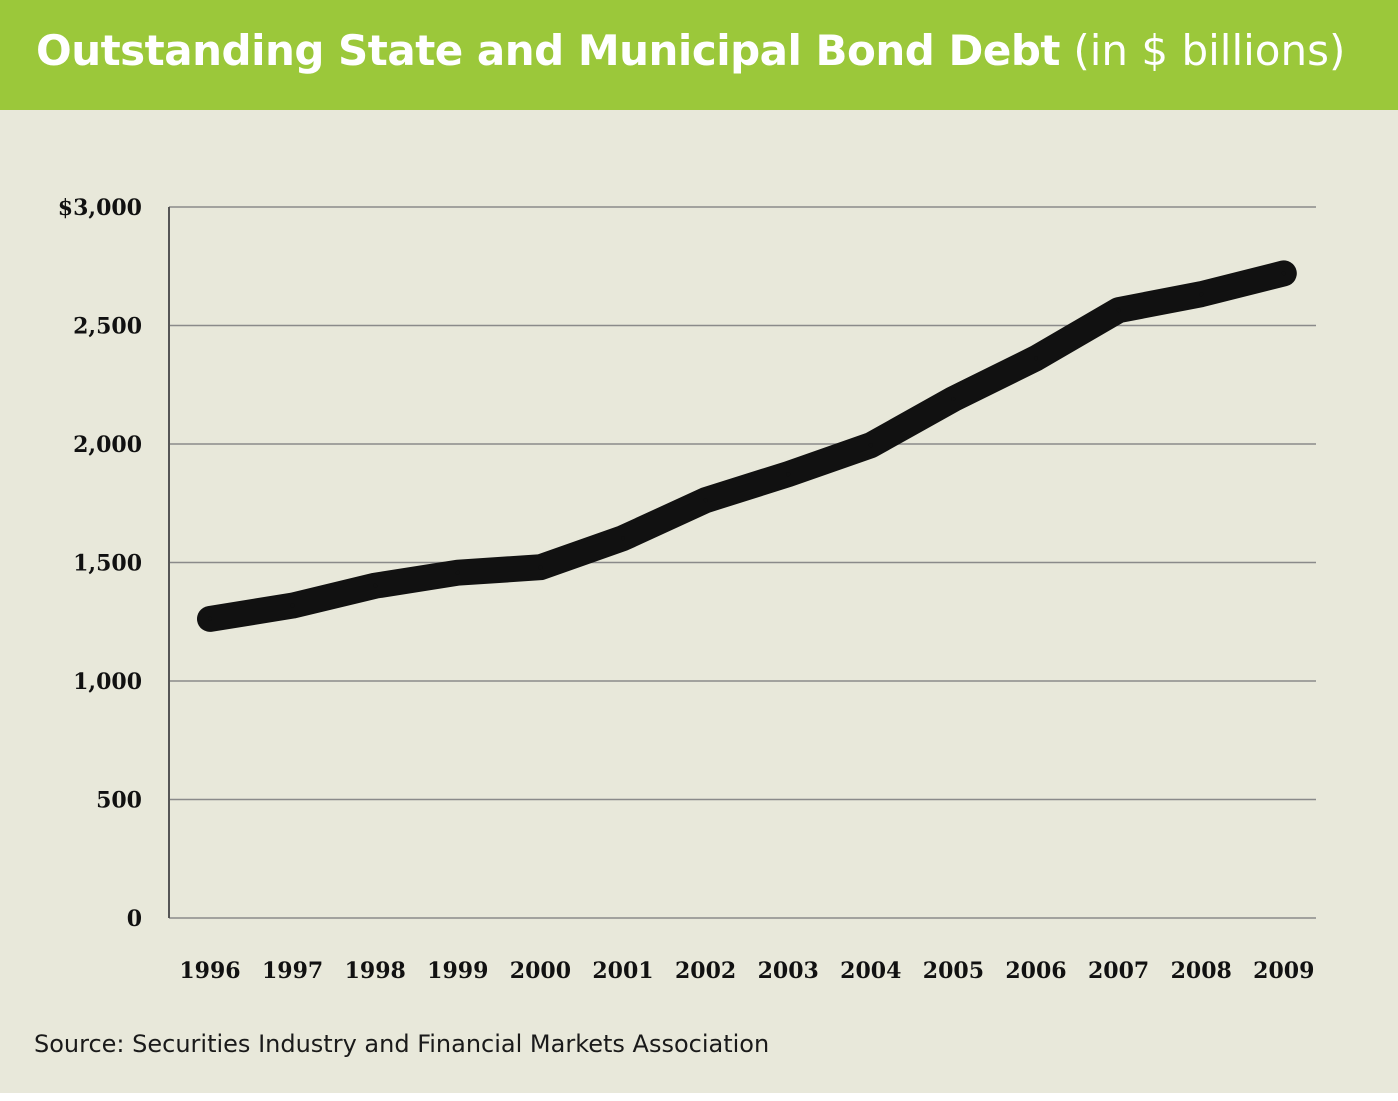 This screenshot has height=1101, width=1398. I want to click on data-point-1996, so click(210, 618).